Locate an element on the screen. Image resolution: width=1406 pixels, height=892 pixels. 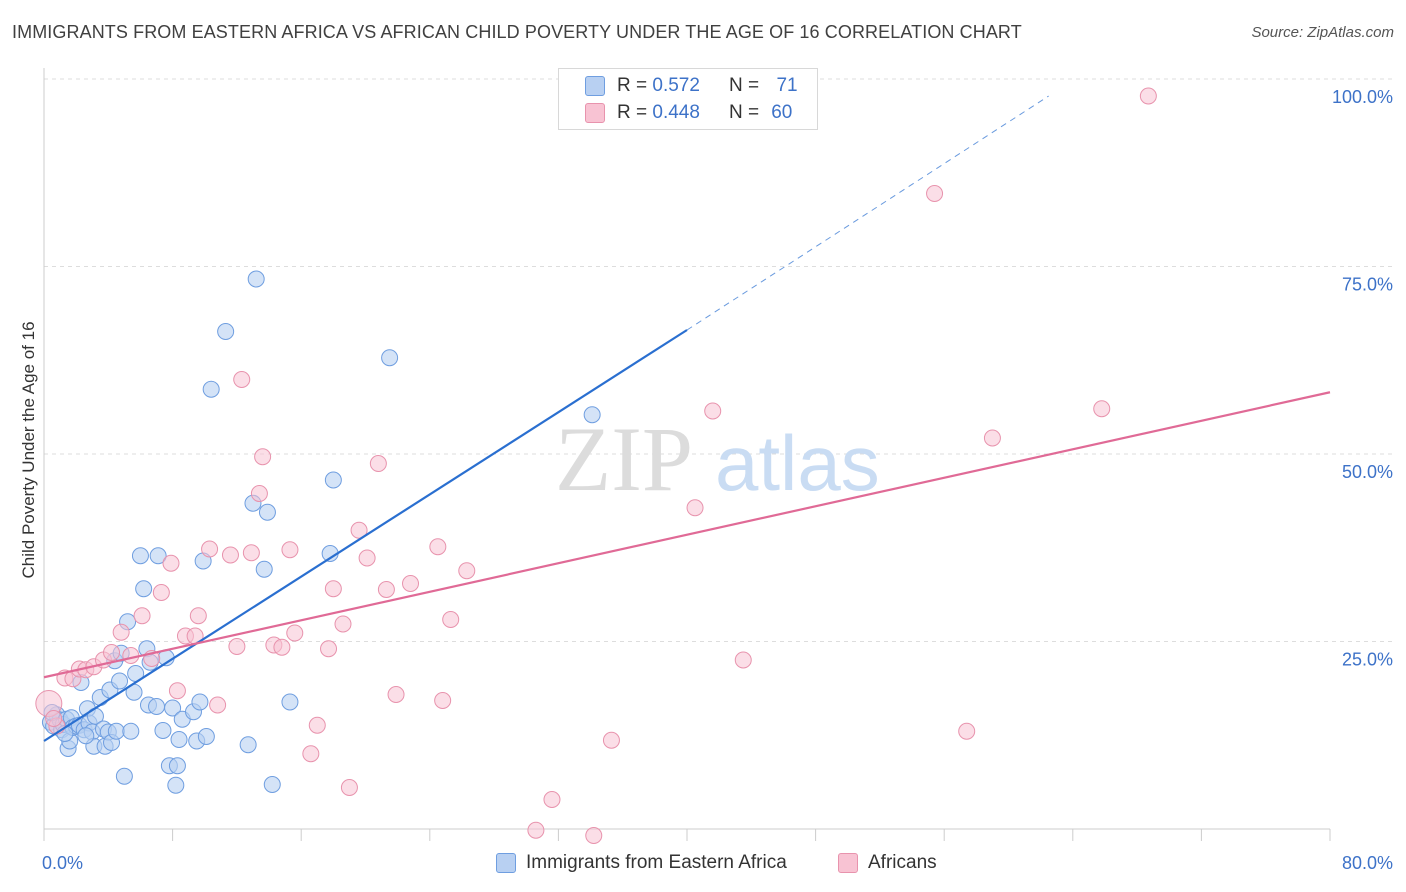
n-value: 71 is located at coordinates (787, 85).